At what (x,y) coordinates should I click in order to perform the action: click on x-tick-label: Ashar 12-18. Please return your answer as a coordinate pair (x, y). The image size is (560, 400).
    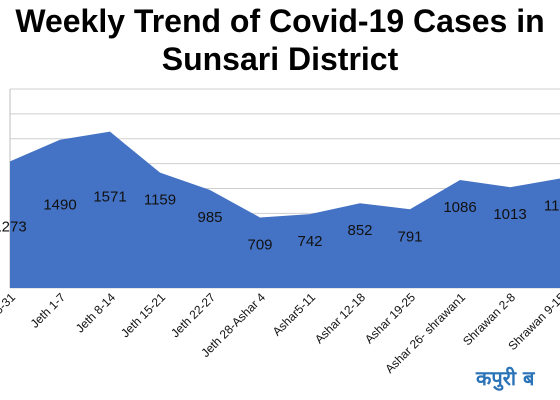
    Looking at the image, I should click on (340, 318).